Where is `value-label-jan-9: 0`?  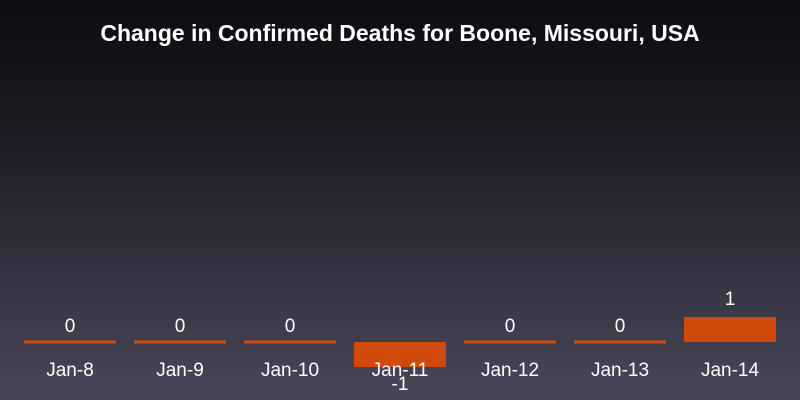 value-label-jan-9: 0 is located at coordinates (180, 326).